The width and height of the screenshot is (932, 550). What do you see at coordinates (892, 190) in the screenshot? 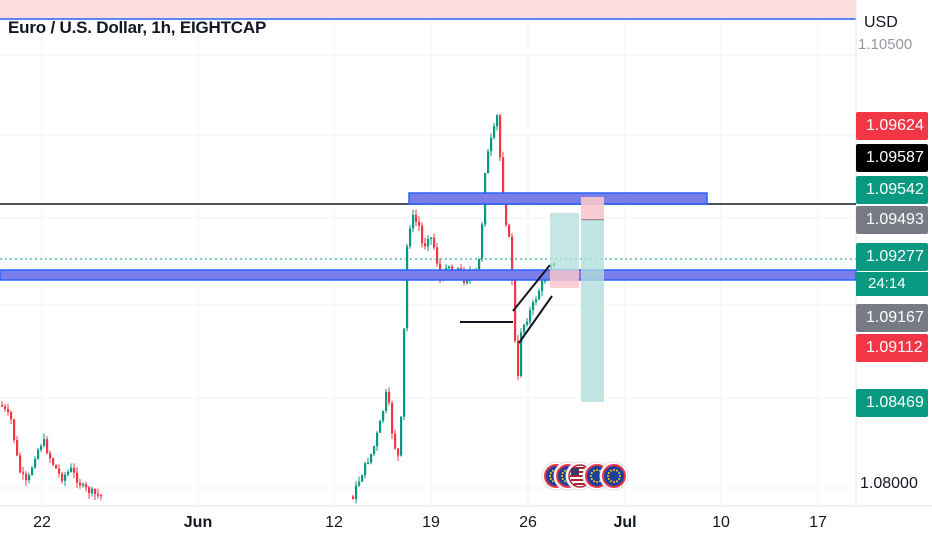
I see `price-tag-green-zone: 1.09542` at bounding box center [892, 190].